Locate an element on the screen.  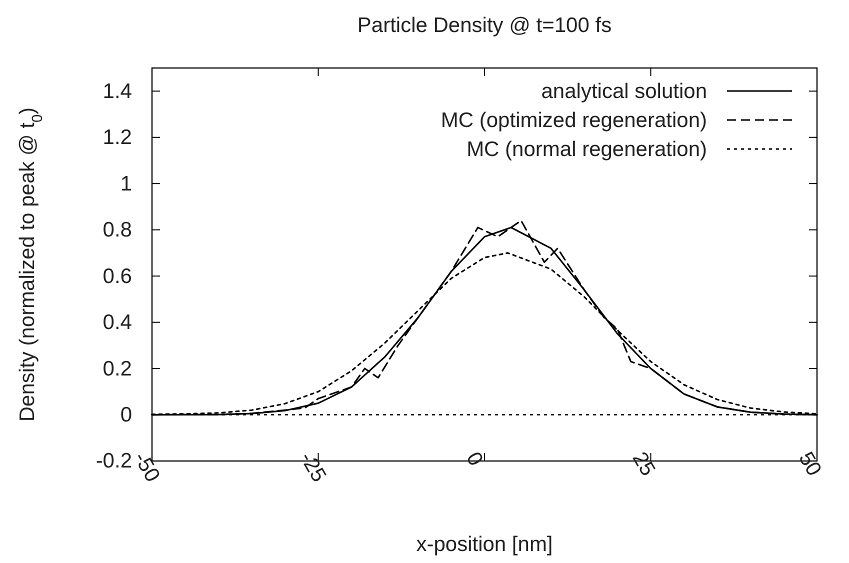
y-tick-label: 0.2 is located at coordinates (117, 368).